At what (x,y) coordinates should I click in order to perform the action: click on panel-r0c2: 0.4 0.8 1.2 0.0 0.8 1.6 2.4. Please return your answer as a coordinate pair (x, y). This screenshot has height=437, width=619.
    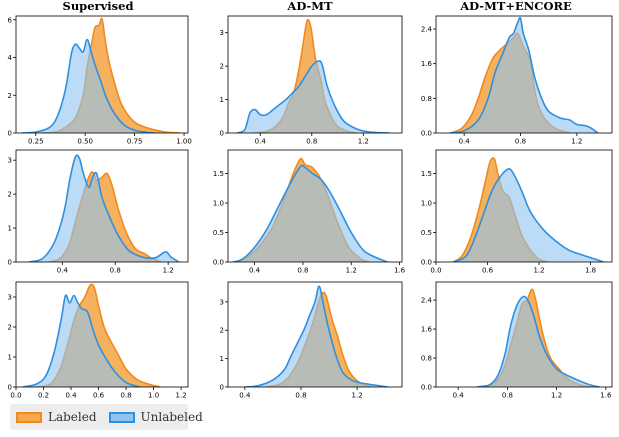
    Looking at the image, I should click on (517, 80).